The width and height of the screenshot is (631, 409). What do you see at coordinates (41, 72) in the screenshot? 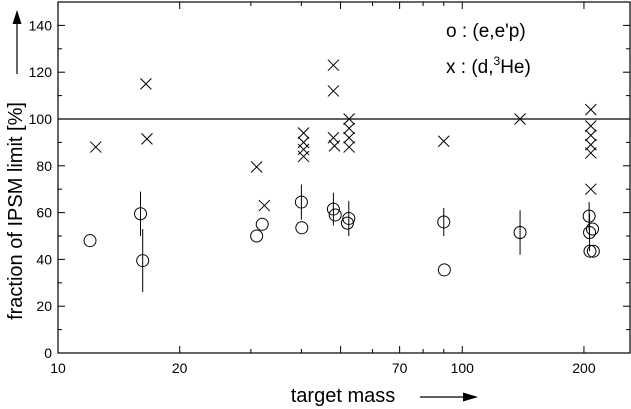
I see `y-tick-label: 120` at bounding box center [41, 72].